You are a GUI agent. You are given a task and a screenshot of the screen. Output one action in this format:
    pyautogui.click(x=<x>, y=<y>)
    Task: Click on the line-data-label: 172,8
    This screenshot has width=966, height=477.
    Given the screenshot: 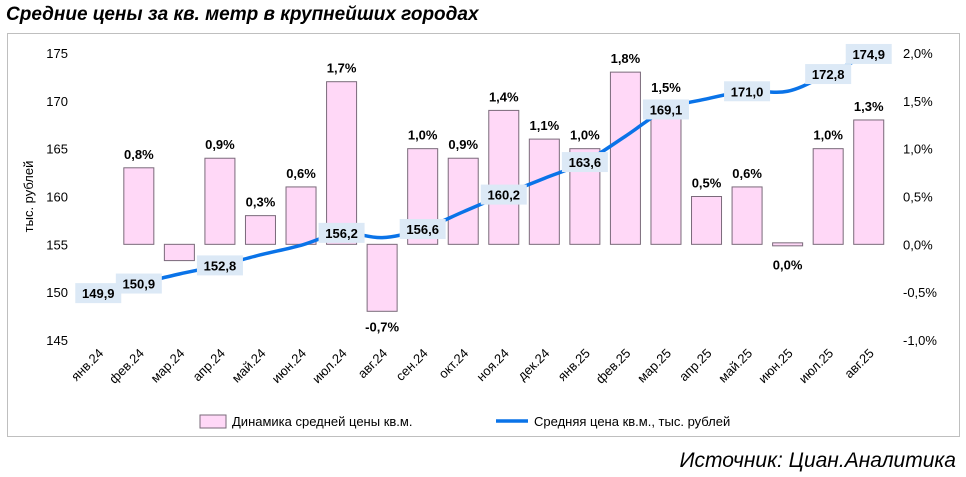 What is the action you would take?
    pyautogui.click(x=828, y=74)
    